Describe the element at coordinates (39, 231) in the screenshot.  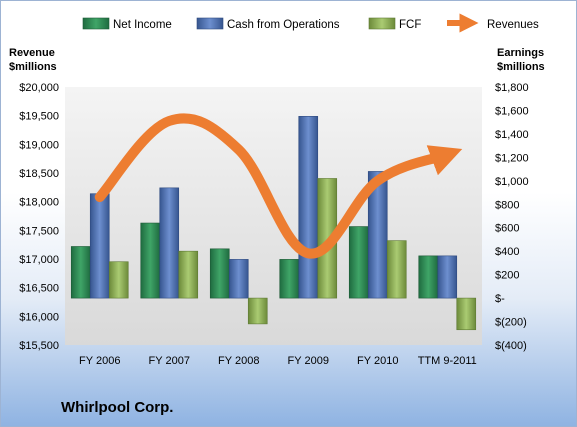
I see `left-tick-label: $17,500` at that location.